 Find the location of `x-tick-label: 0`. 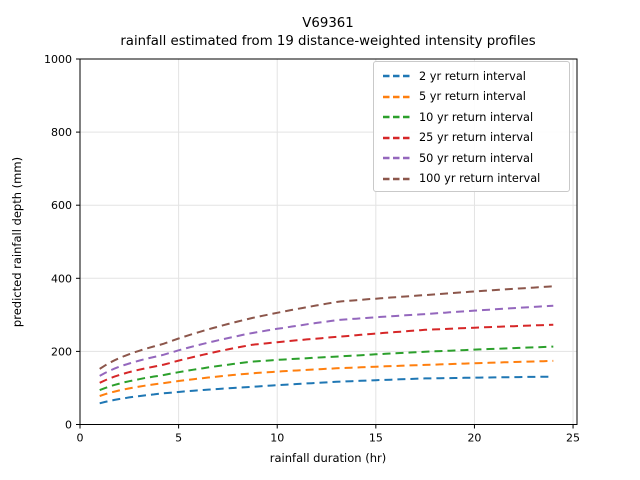

x-tick-label: 0 is located at coordinates (80, 438).